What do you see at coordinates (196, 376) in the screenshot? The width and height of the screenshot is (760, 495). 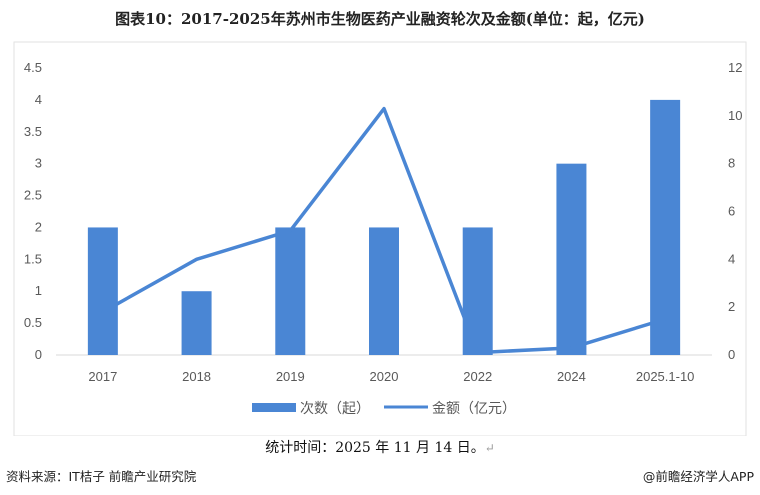 I see `x-tick-label: 2018` at bounding box center [196, 376].